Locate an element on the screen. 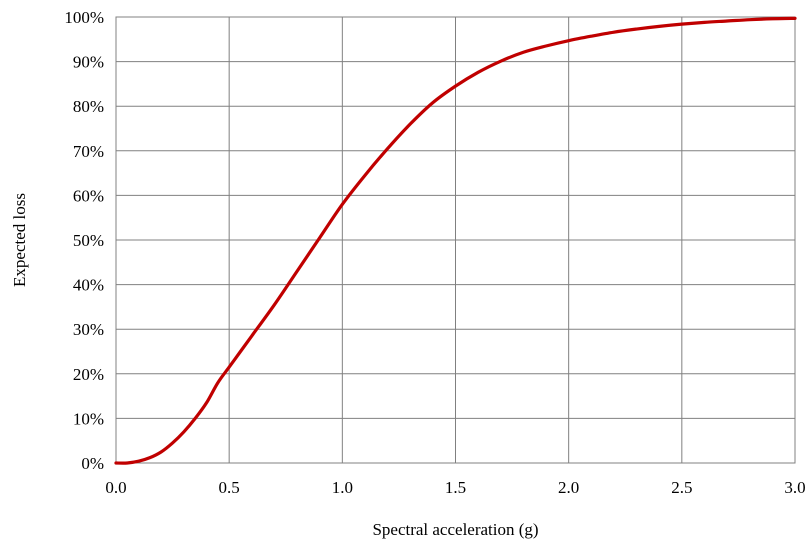  y-tick-label: 90% is located at coordinates (88, 62).